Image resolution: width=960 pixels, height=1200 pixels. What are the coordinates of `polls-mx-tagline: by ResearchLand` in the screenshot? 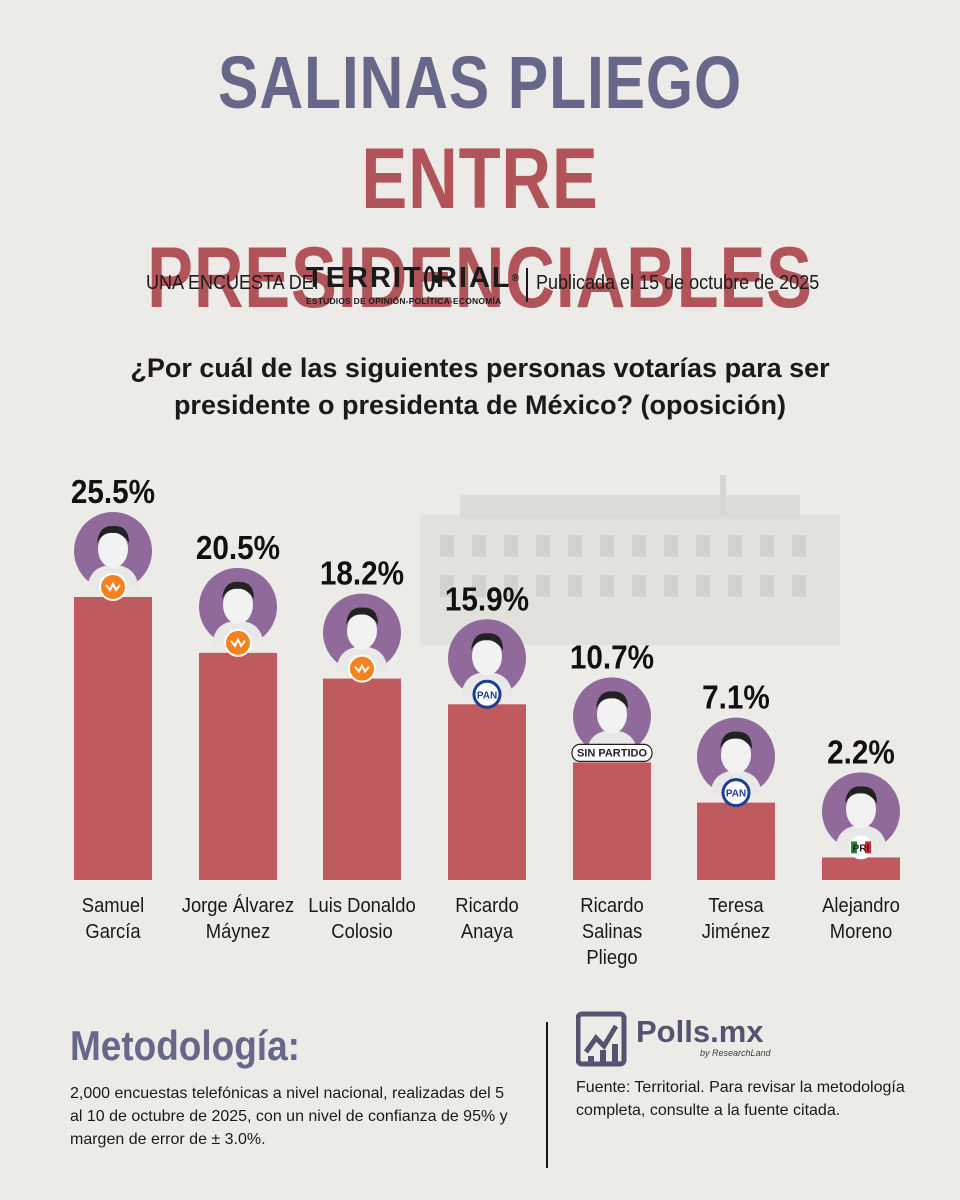 It's located at (735, 1053).